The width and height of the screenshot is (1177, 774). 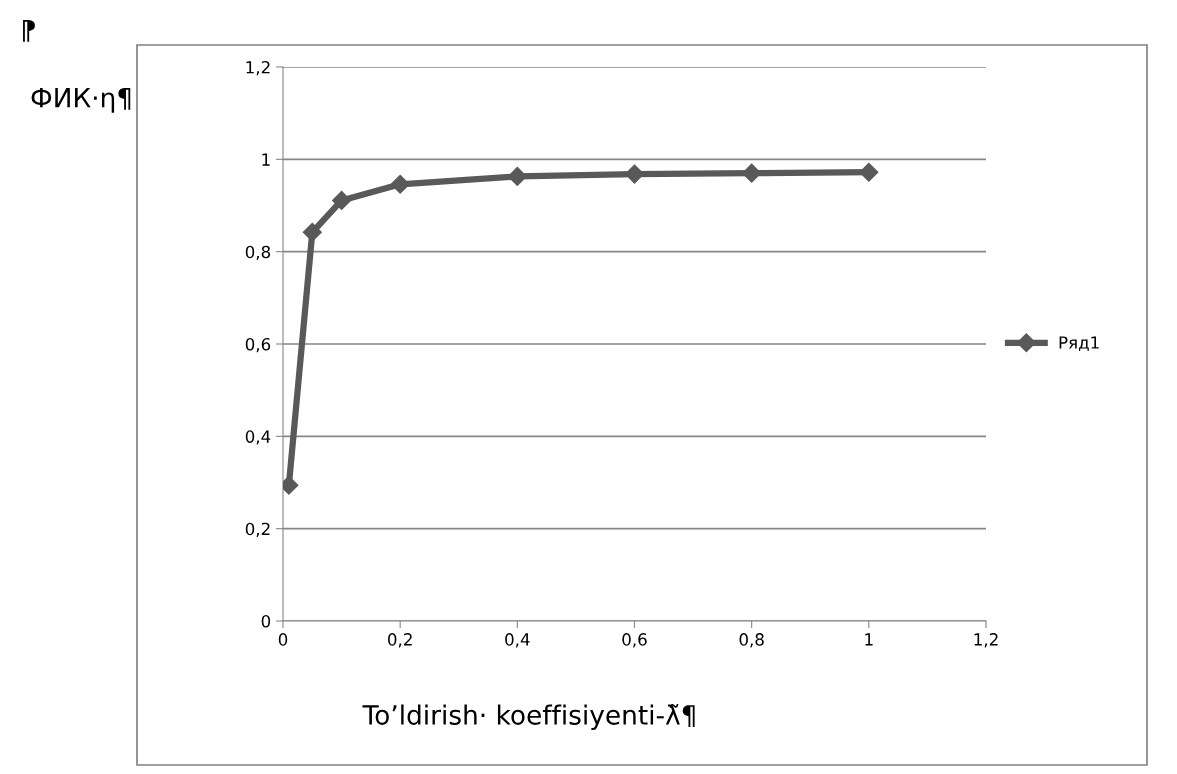 What do you see at coordinates (257, 529) in the screenshot?
I see `y-tick-label: 0,2` at bounding box center [257, 529].